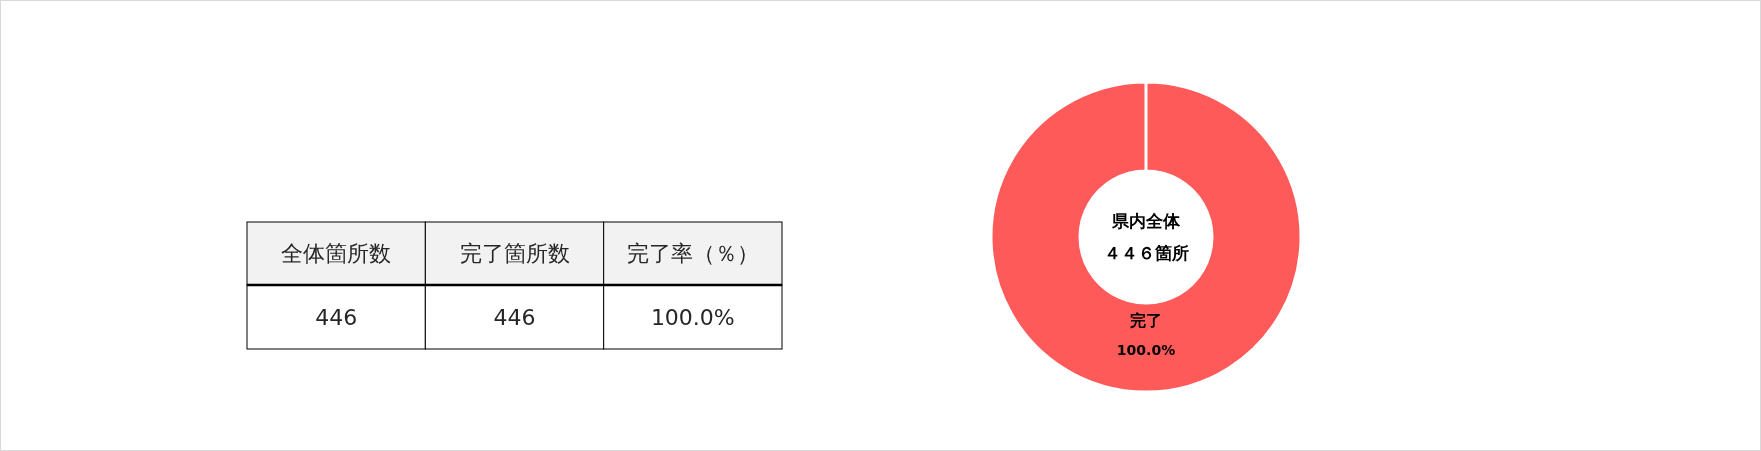 This screenshot has width=1761, height=451. I want to click on data-label: 100.0%, so click(1146, 350).